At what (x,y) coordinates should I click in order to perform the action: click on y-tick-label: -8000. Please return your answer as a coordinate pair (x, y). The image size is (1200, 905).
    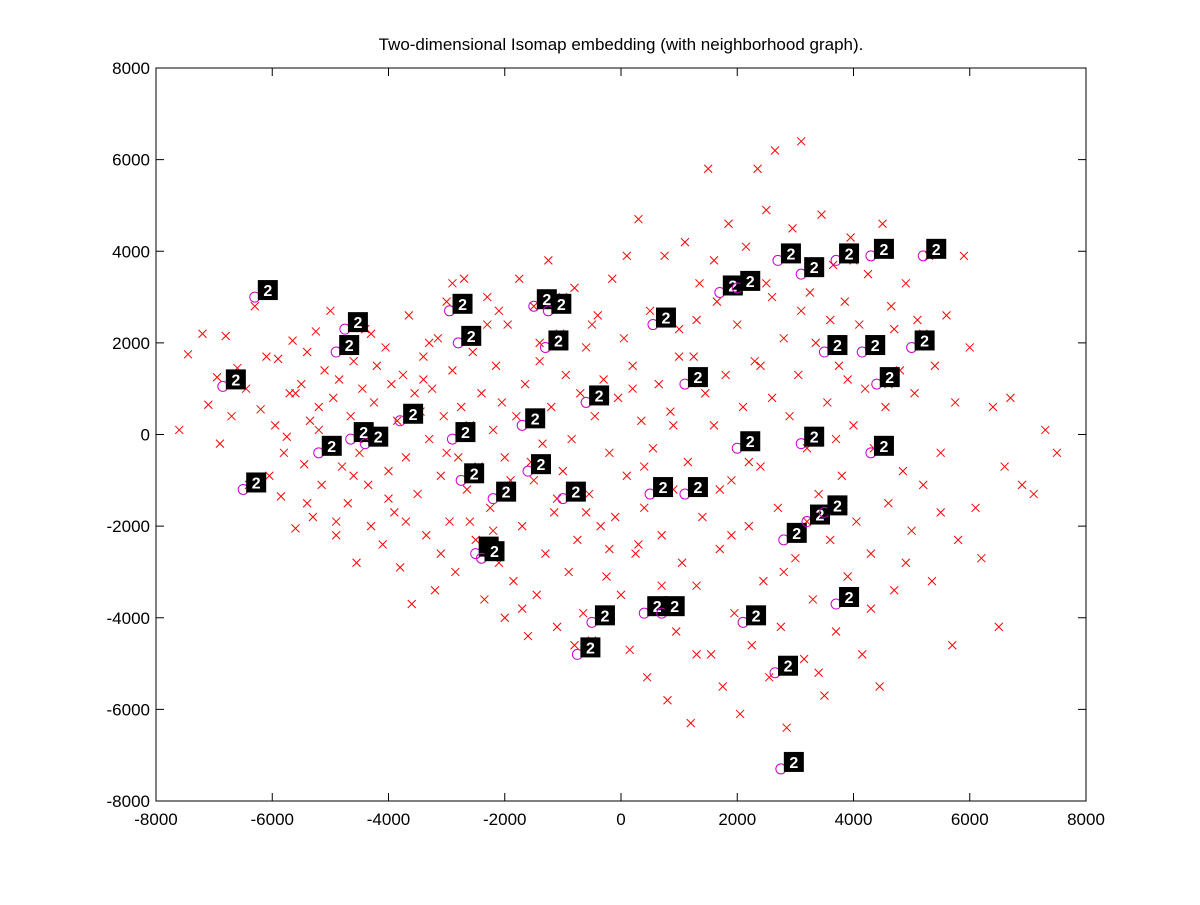
    Looking at the image, I should click on (128, 801).